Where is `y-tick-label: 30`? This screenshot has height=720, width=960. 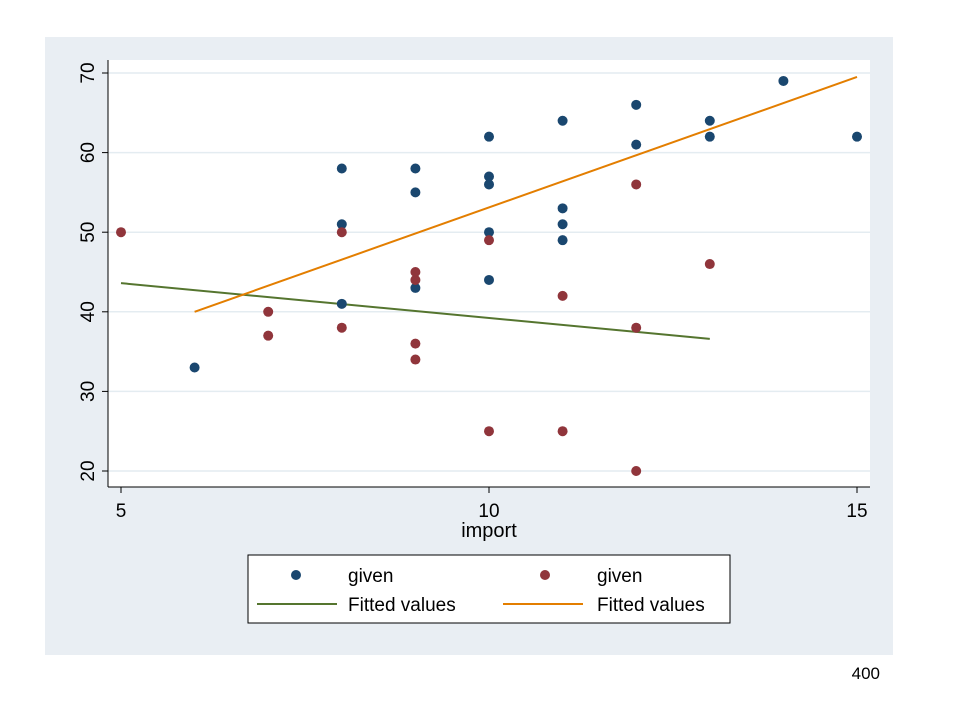 y-tick-label: 30 is located at coordinates (88, 391).